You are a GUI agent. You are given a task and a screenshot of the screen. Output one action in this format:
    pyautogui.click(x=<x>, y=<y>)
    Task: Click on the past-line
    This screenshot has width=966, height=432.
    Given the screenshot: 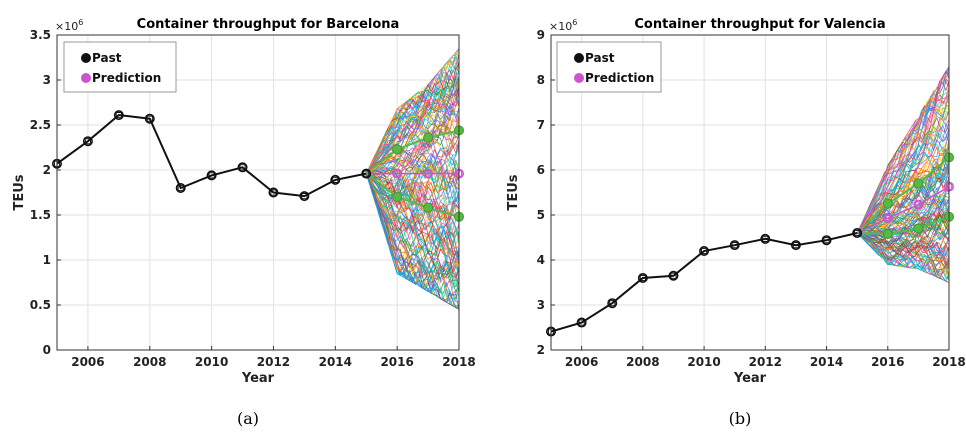 What is the action you would take?
    pyautogui.click(x=704, y=282)
    